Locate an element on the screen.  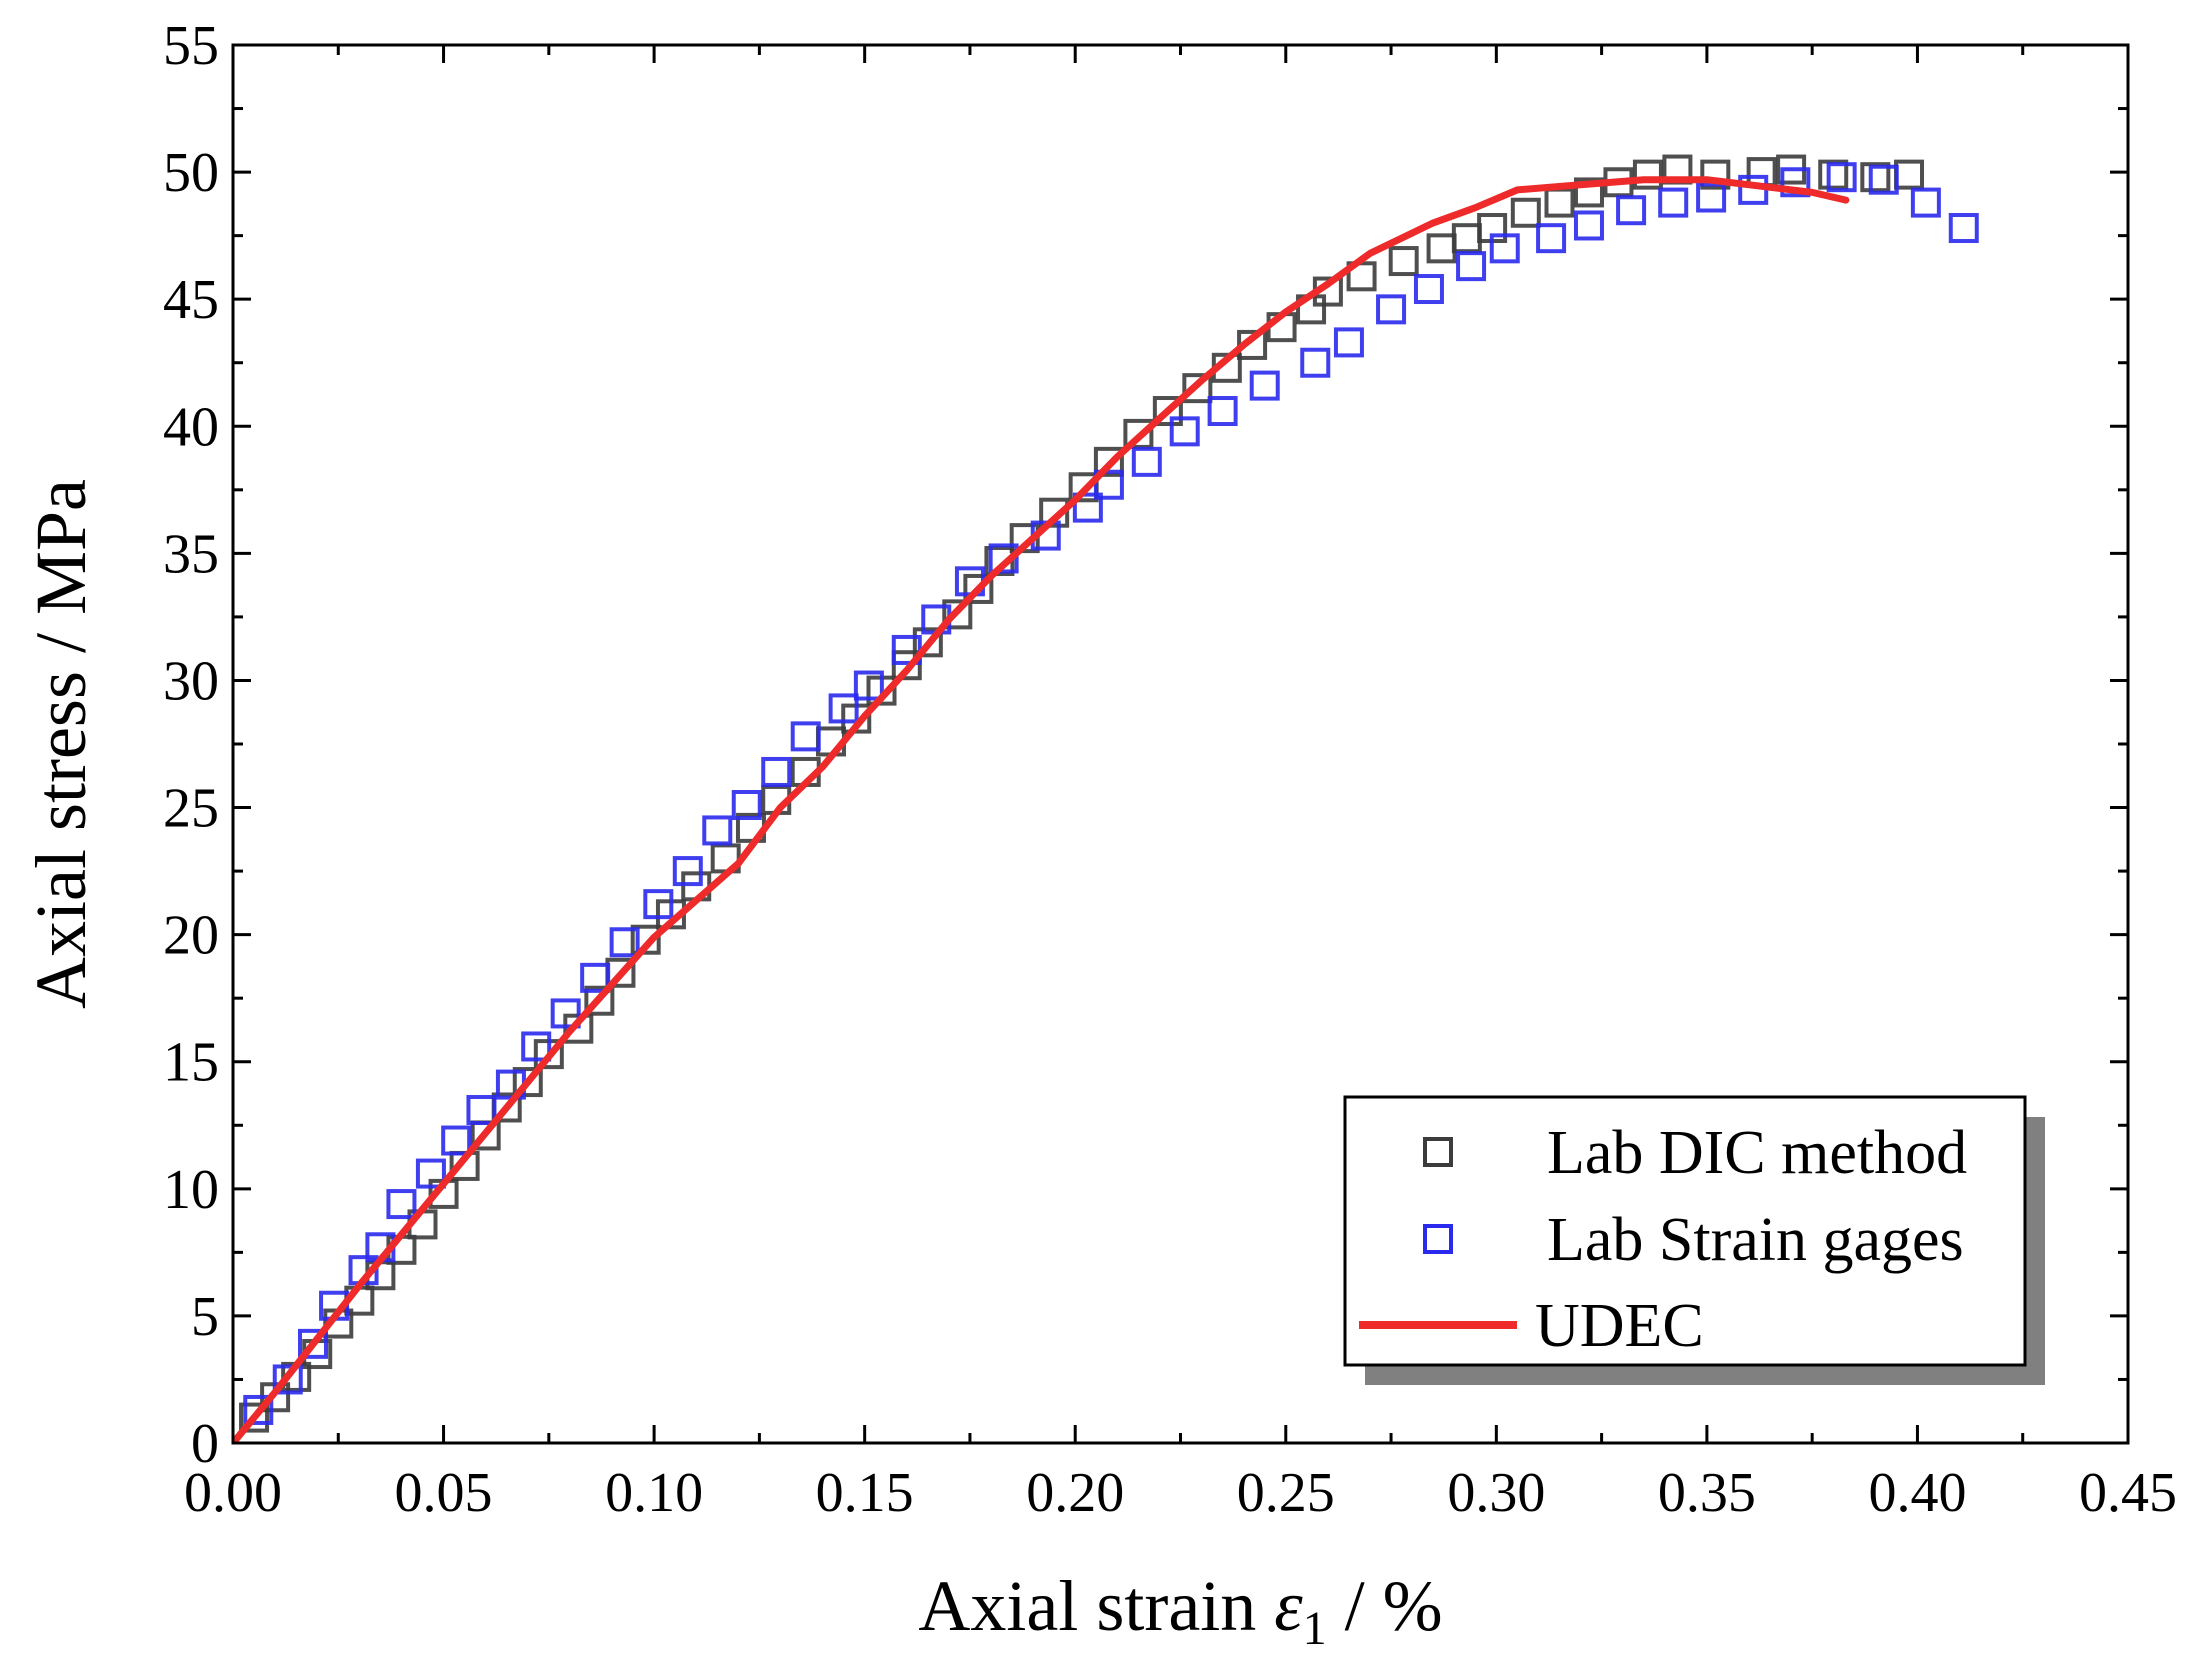
x-axis-title-symbol: ε is located at coordinates (1288, 1606).